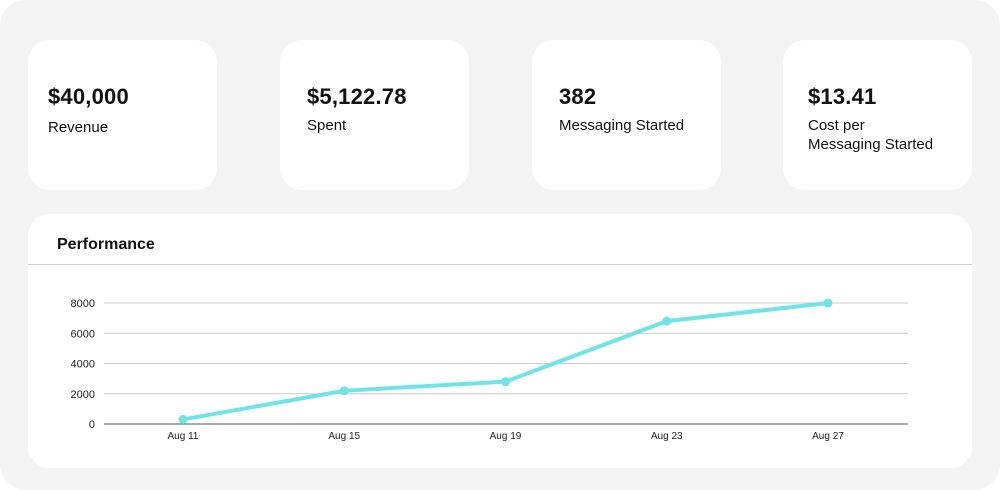 The height and width of the screenshot is (490, 1000). I want to click on metric-label: Spent, so click(327, 125).